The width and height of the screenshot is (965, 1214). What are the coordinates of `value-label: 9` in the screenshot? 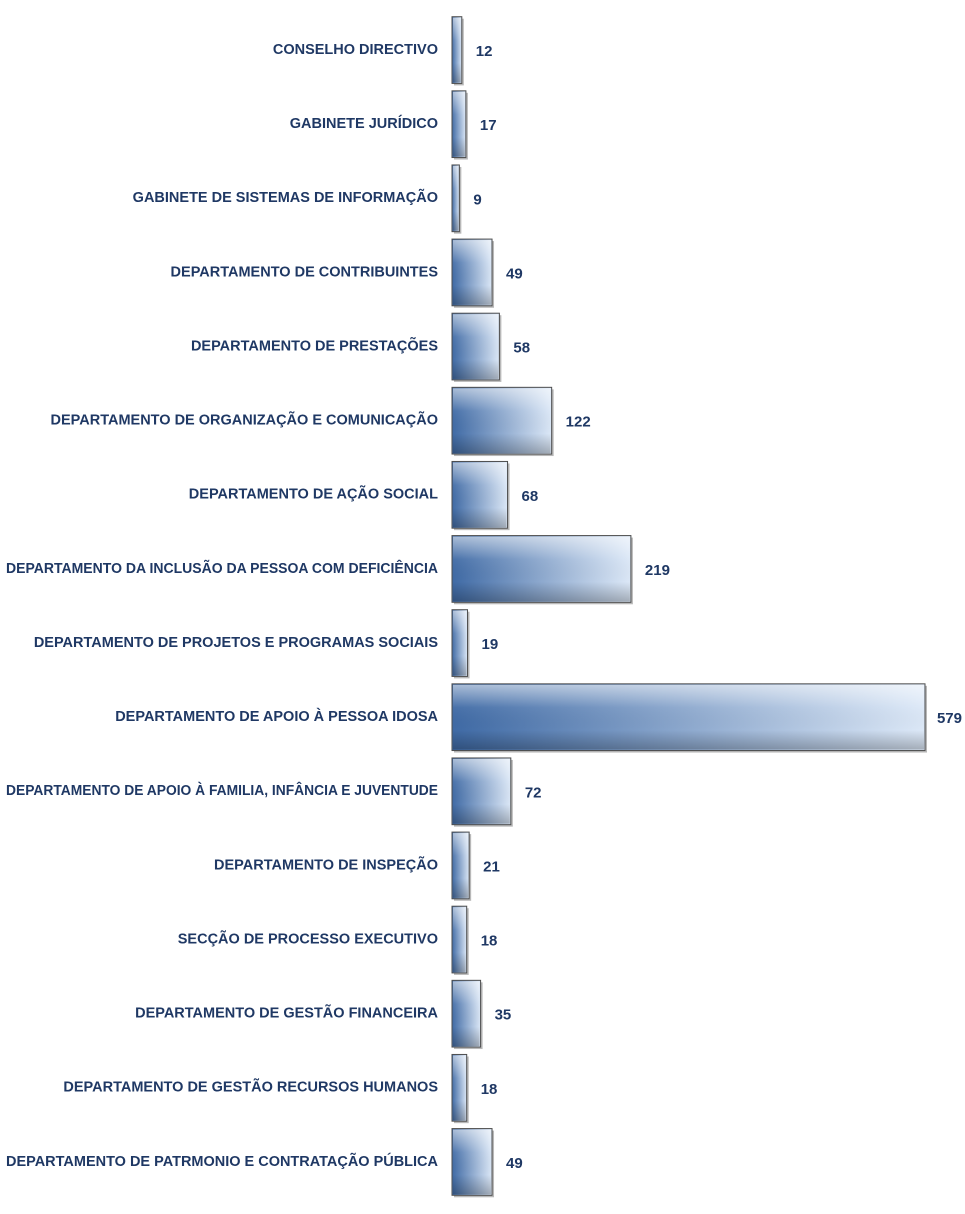 It's located at (477, 199).